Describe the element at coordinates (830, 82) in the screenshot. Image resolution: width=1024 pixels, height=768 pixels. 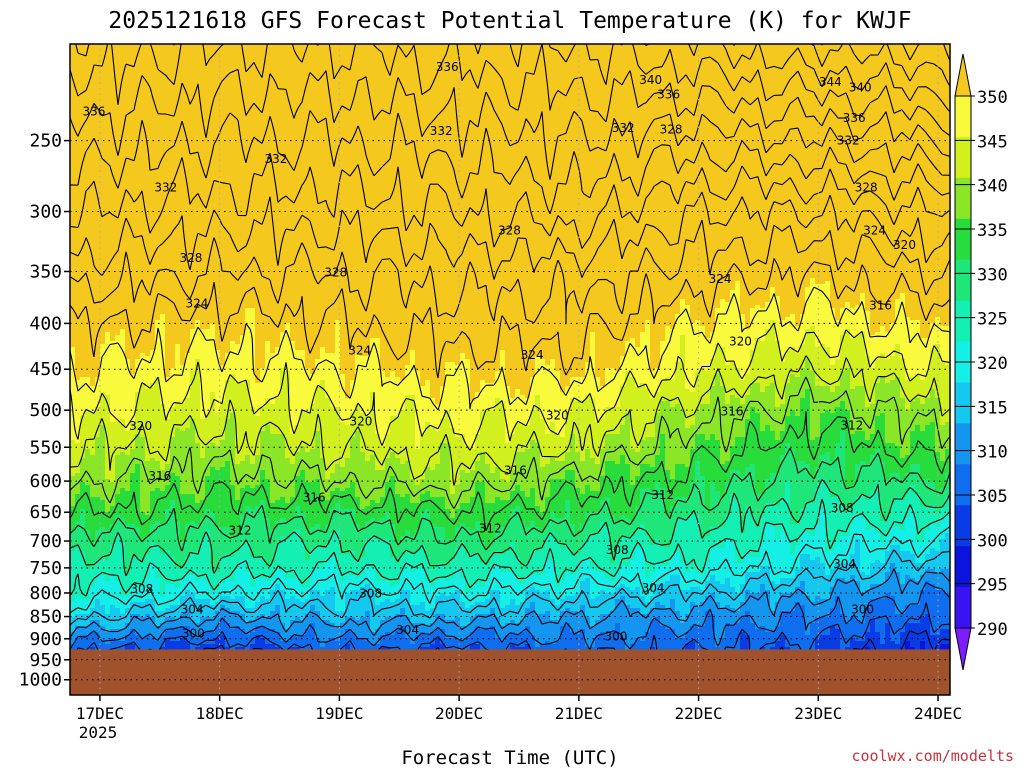
I see `contour-label: 344` at that location.